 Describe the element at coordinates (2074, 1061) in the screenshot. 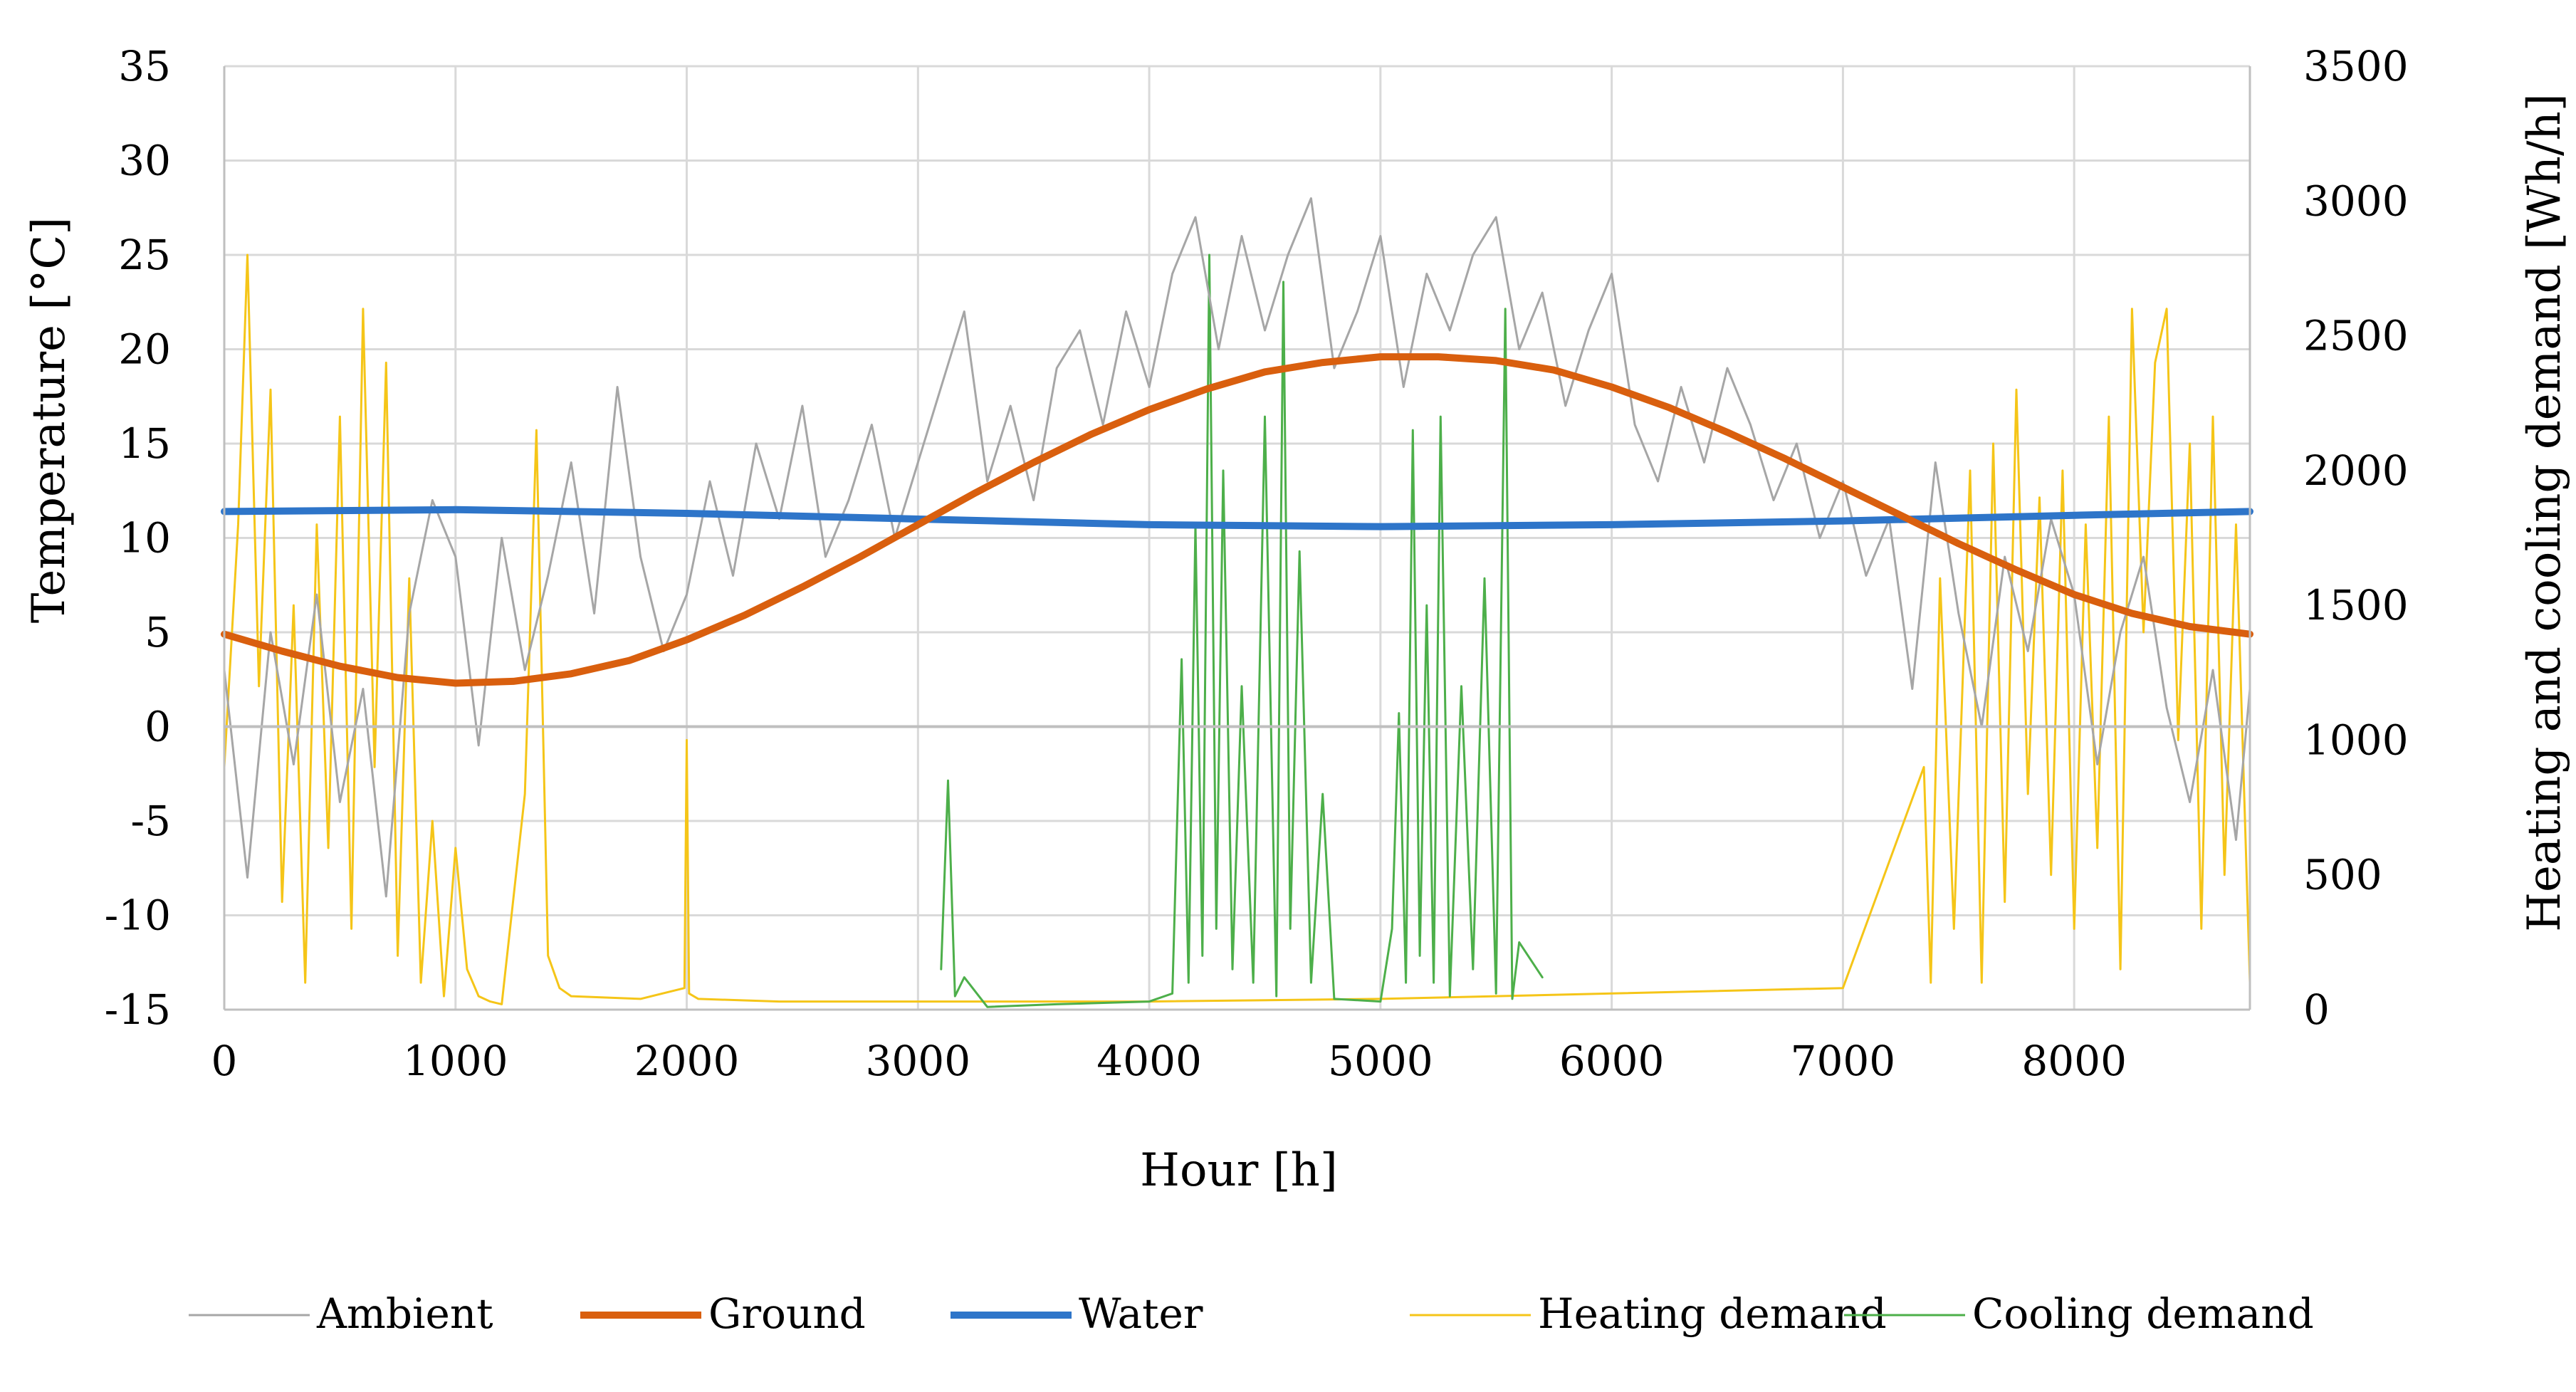

I see `x-tick-label: 8000` at that location.